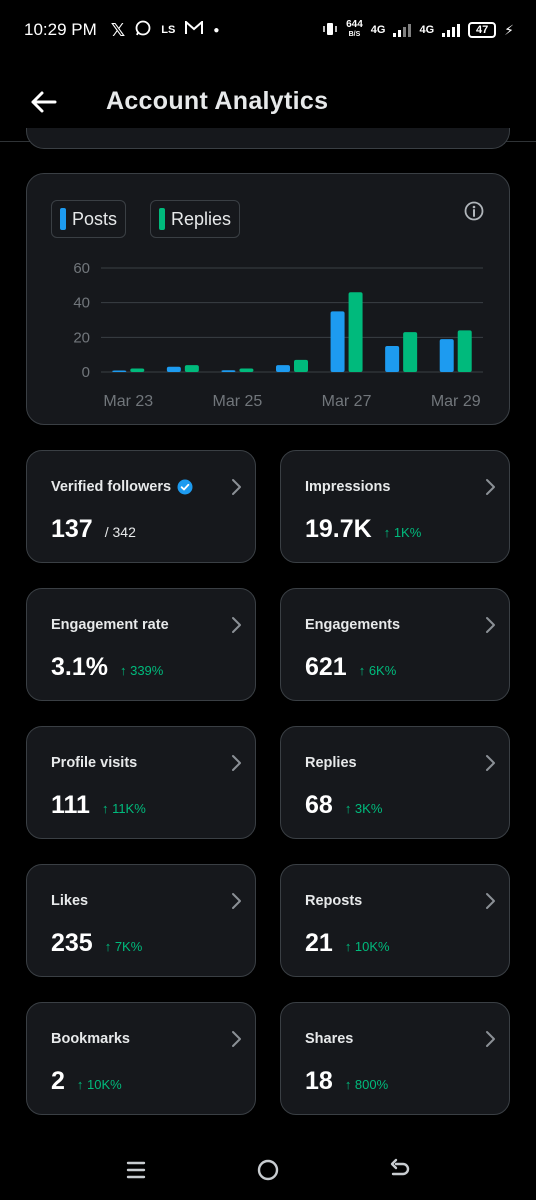 This screenshot has width=536, height=1200. I want to click on metric-label-text: Impressions, so click(348, 487).